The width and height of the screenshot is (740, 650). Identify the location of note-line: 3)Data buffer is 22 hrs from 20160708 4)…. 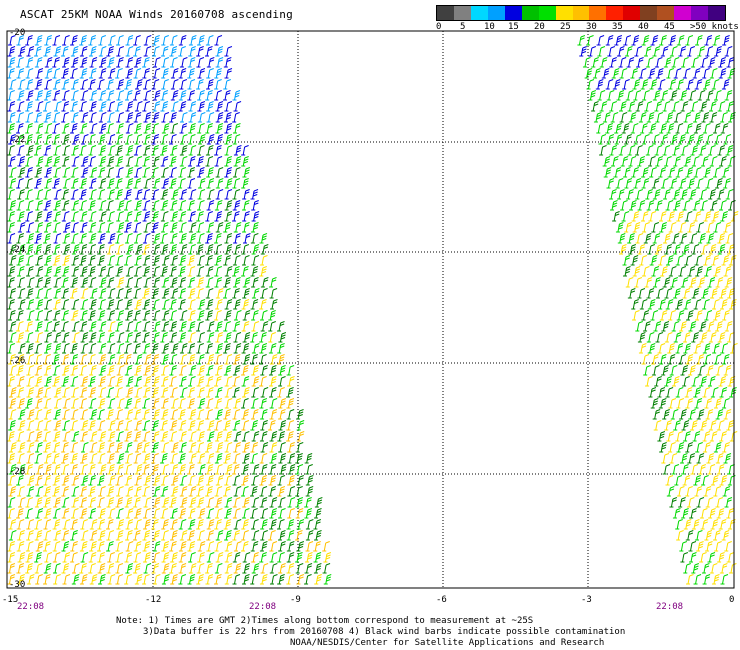
(384, 632).